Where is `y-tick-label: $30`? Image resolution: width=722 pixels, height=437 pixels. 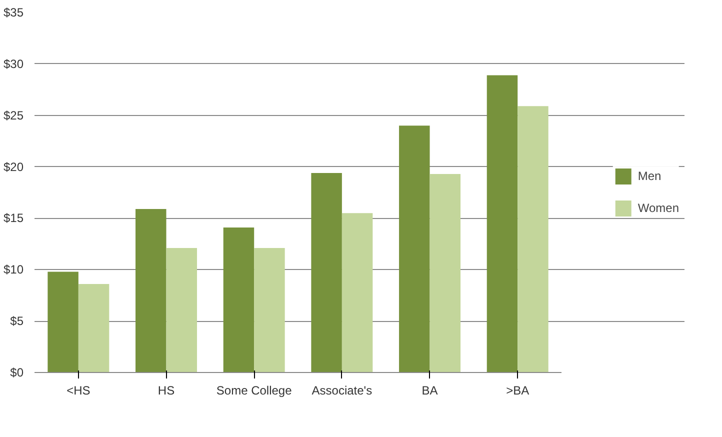 y-tick-label: $30 is located at coordinates (13, 63).